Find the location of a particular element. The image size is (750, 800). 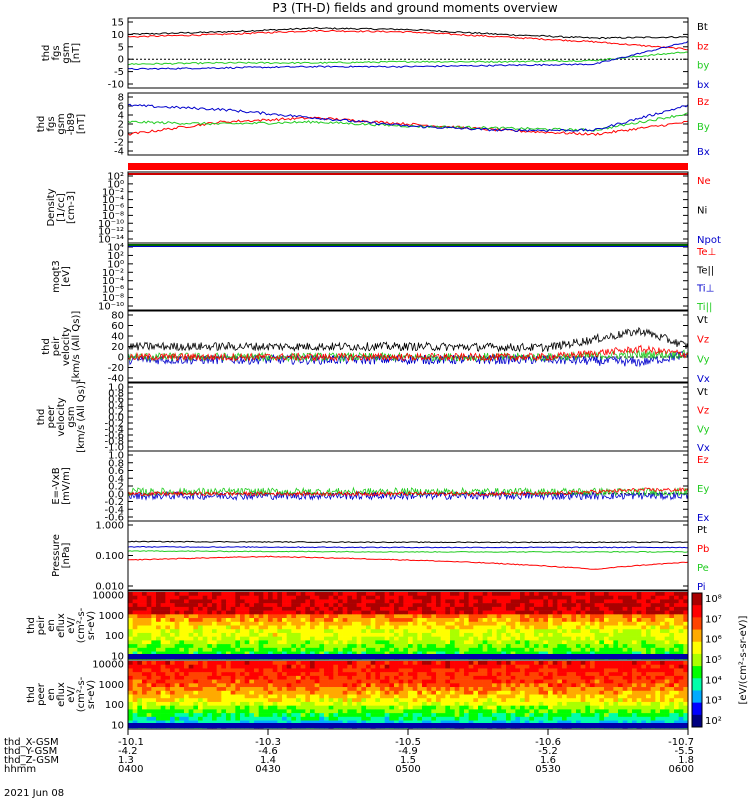

y-tick-label: 10⁻⁸ is located at coordinates (113, 298).